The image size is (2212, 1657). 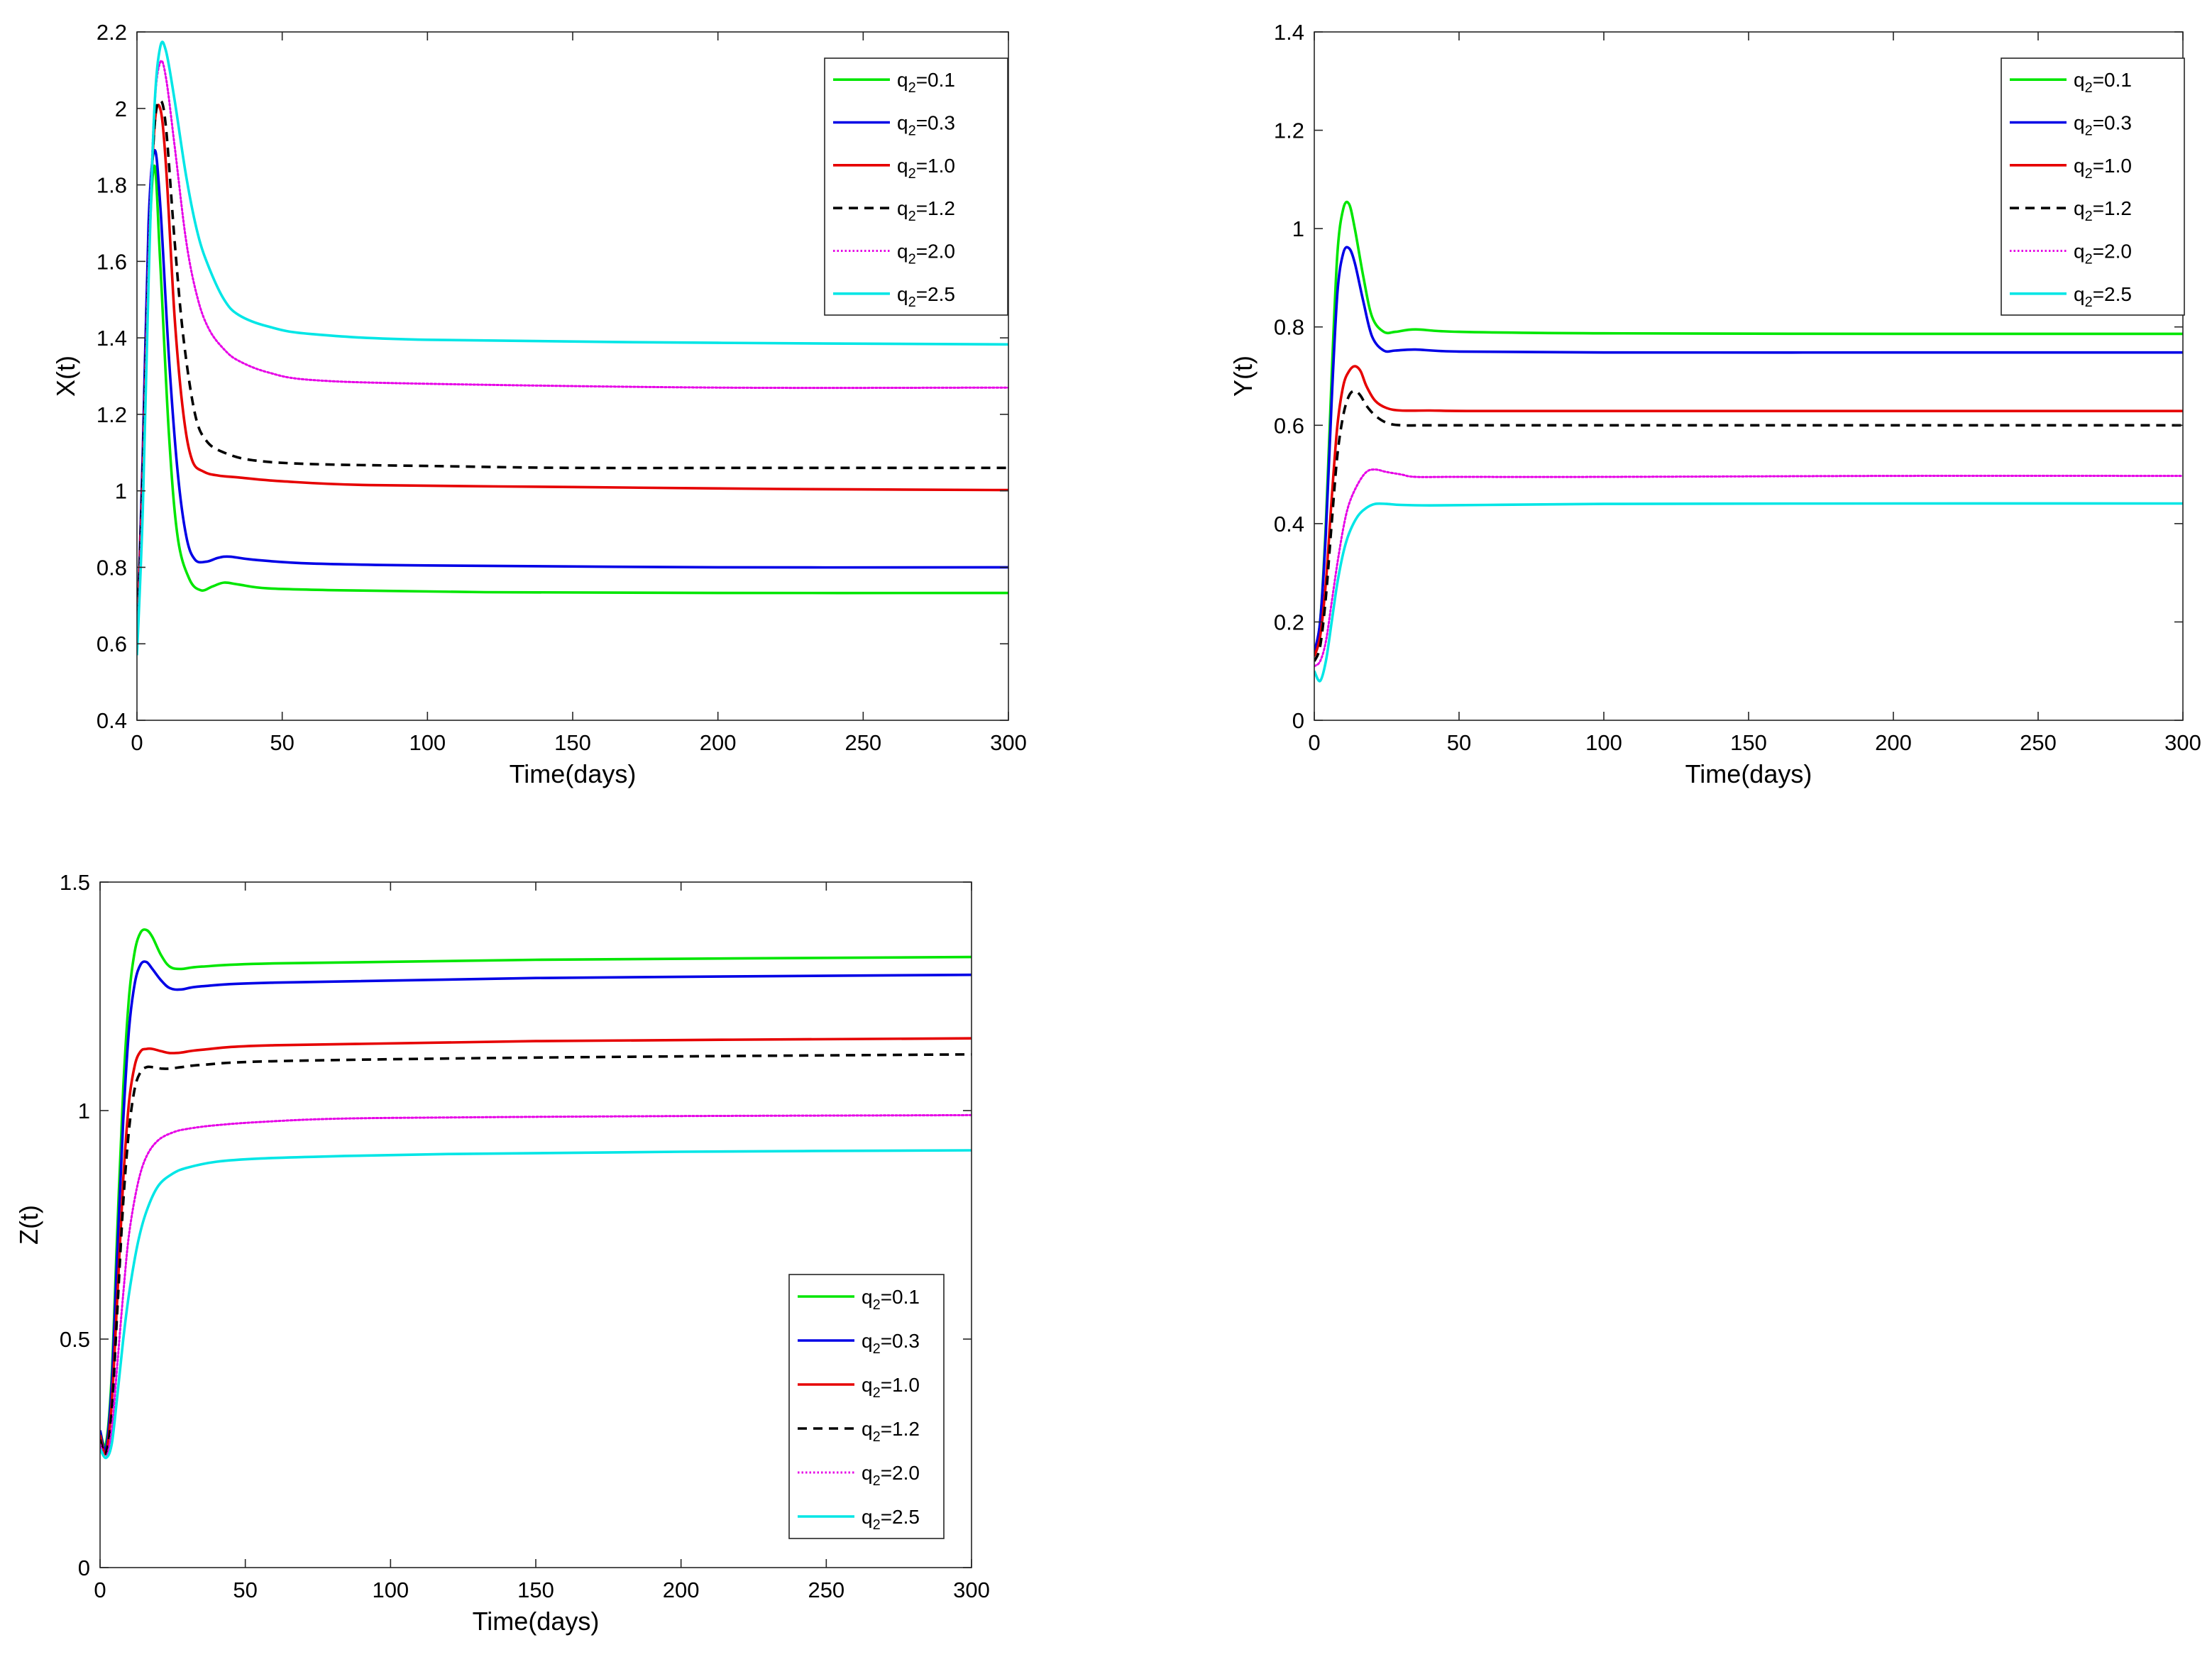 I want to click on y-tick-label: 2, so click(x=121, y=109).